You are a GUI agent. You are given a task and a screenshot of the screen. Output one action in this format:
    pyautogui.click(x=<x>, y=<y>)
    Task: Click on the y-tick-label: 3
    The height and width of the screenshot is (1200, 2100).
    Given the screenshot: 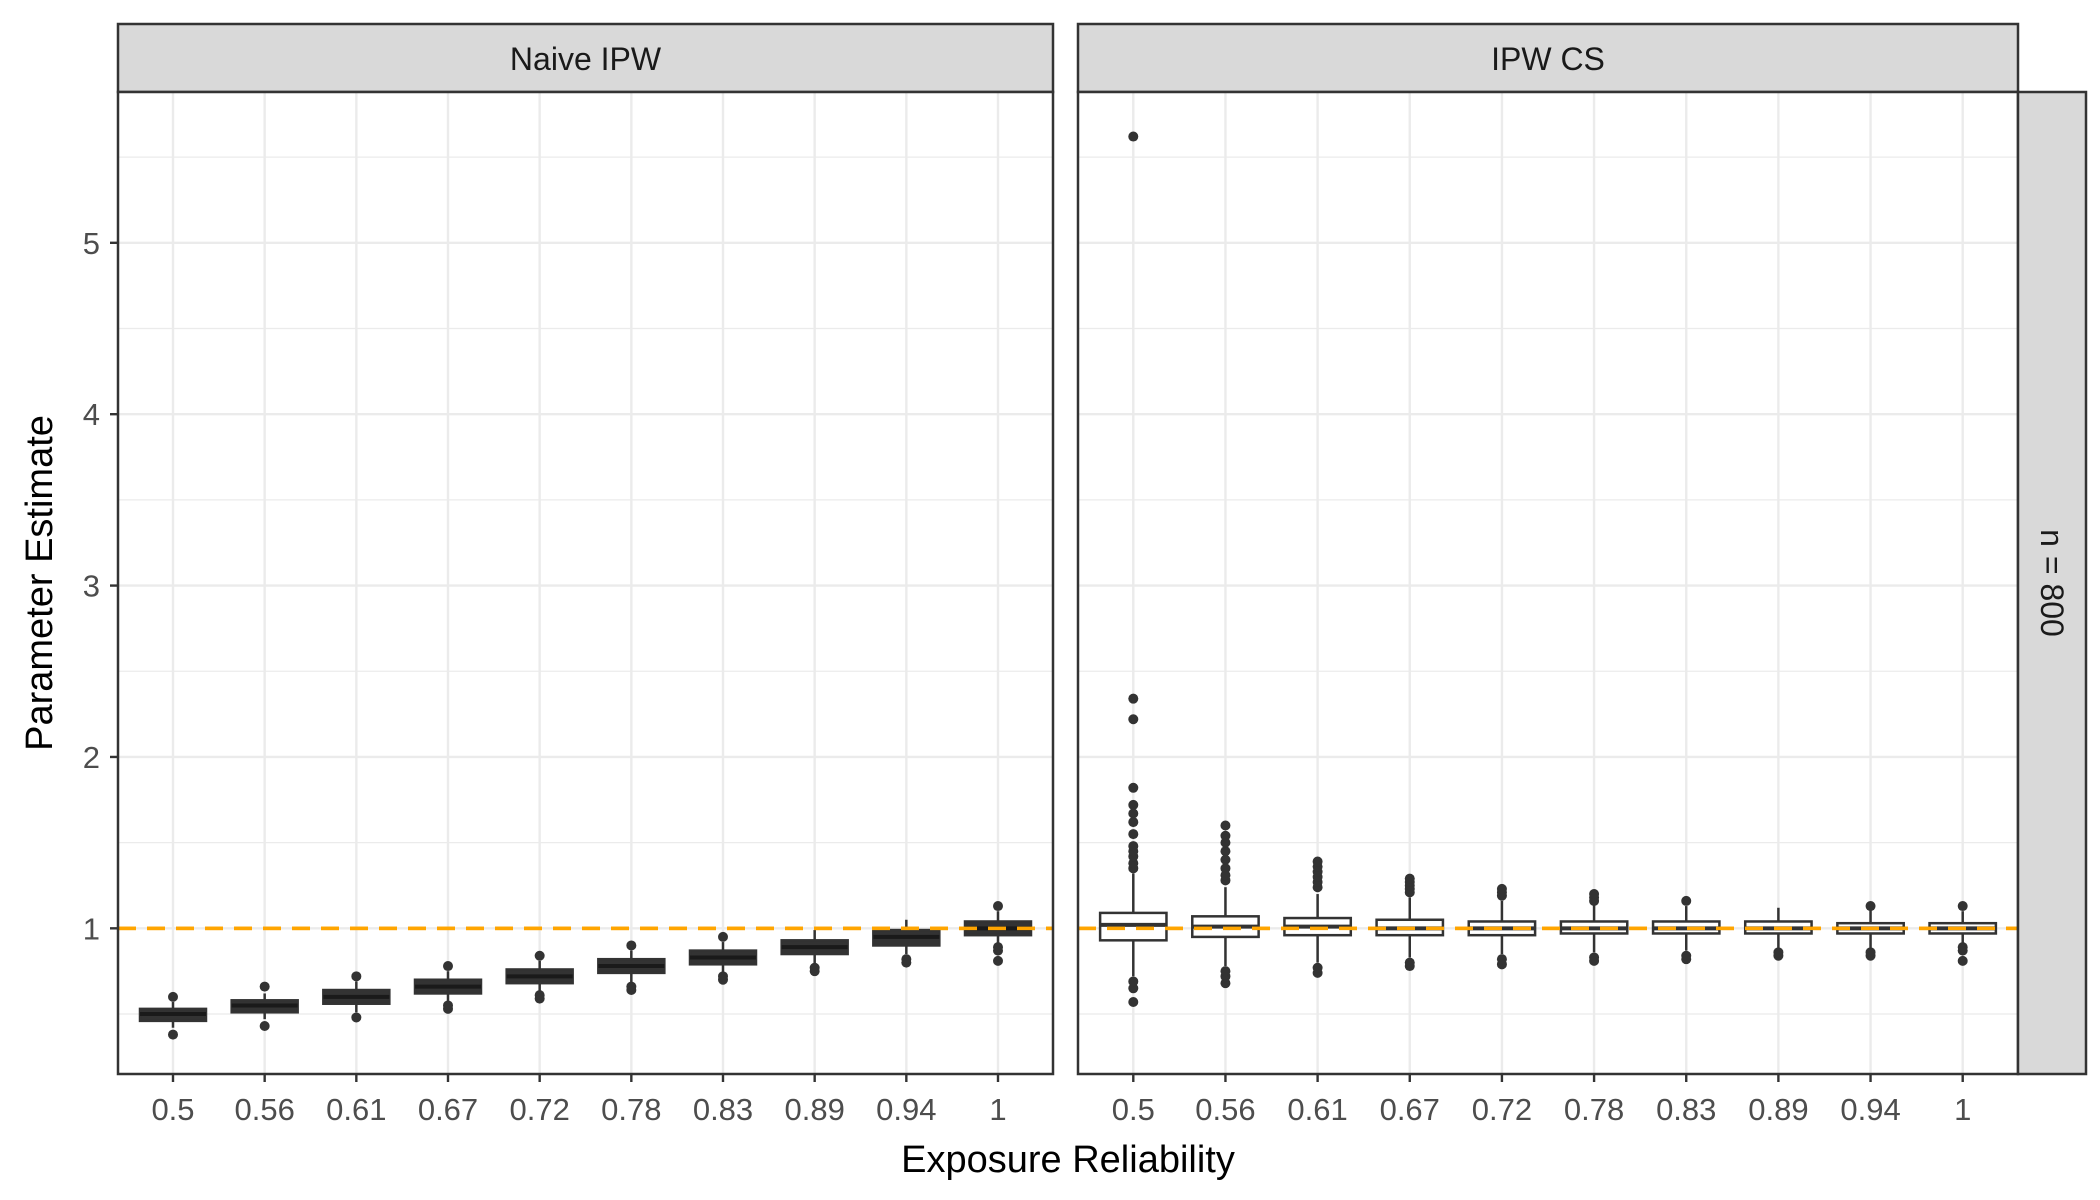 What is the action you would take?
    pyautogui.click(x=91, y=586)
    